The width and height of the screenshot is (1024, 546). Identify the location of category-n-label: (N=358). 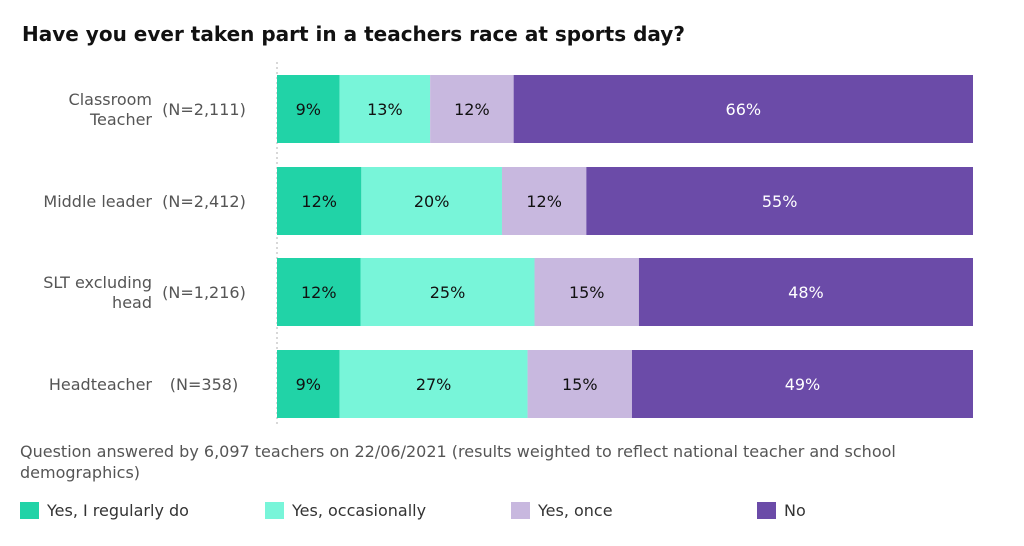
(204, 384).